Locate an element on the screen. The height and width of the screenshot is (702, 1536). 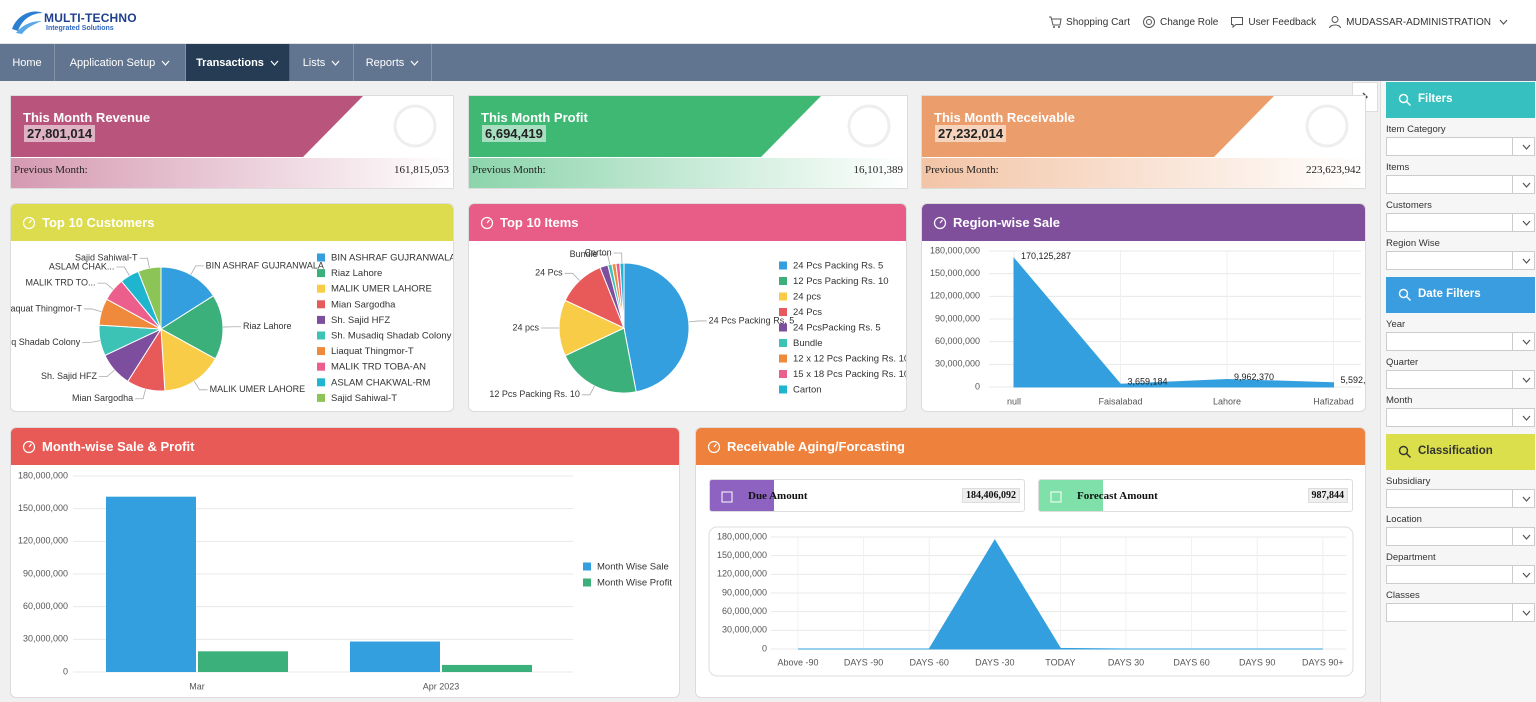
logo-icon is located at coordinates (27, 22).